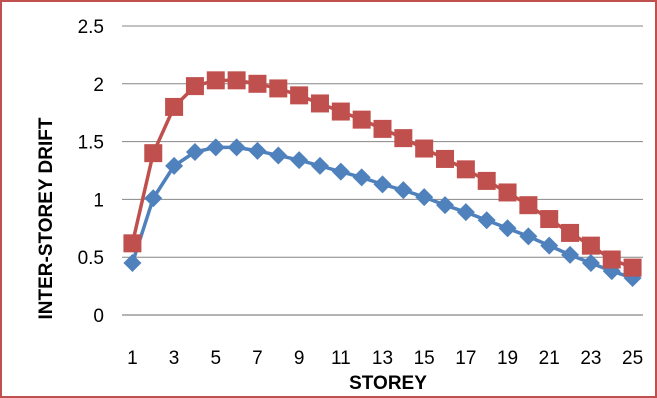 This screenshot has height=398, width=657. What do you see at coordinates (341, 358) in the screenshot?
I see `x-tick-label: 11` at bounding box center [341, 358].